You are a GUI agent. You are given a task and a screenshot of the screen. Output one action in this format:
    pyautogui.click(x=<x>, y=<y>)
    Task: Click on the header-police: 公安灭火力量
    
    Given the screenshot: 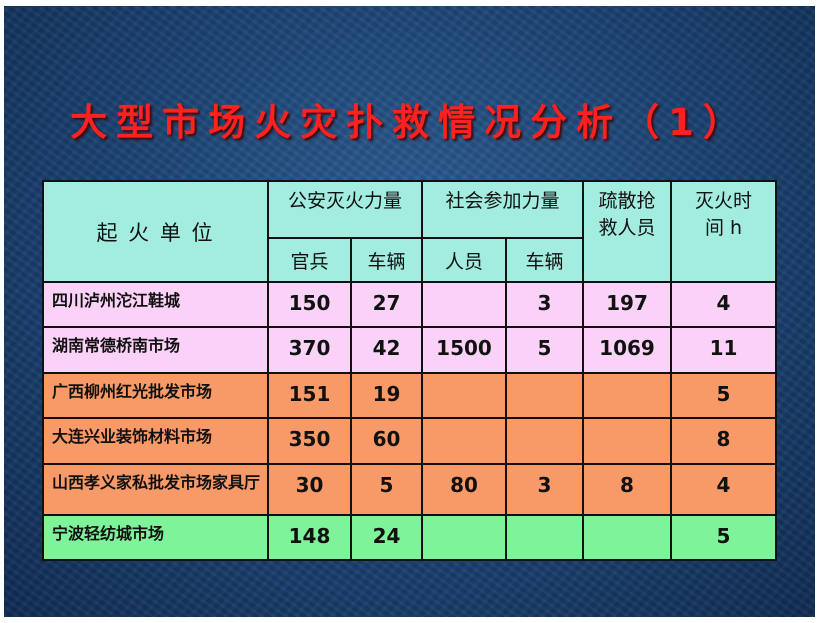 What is the action you would take?
    pyautogui.click(x=345, y=209)
    